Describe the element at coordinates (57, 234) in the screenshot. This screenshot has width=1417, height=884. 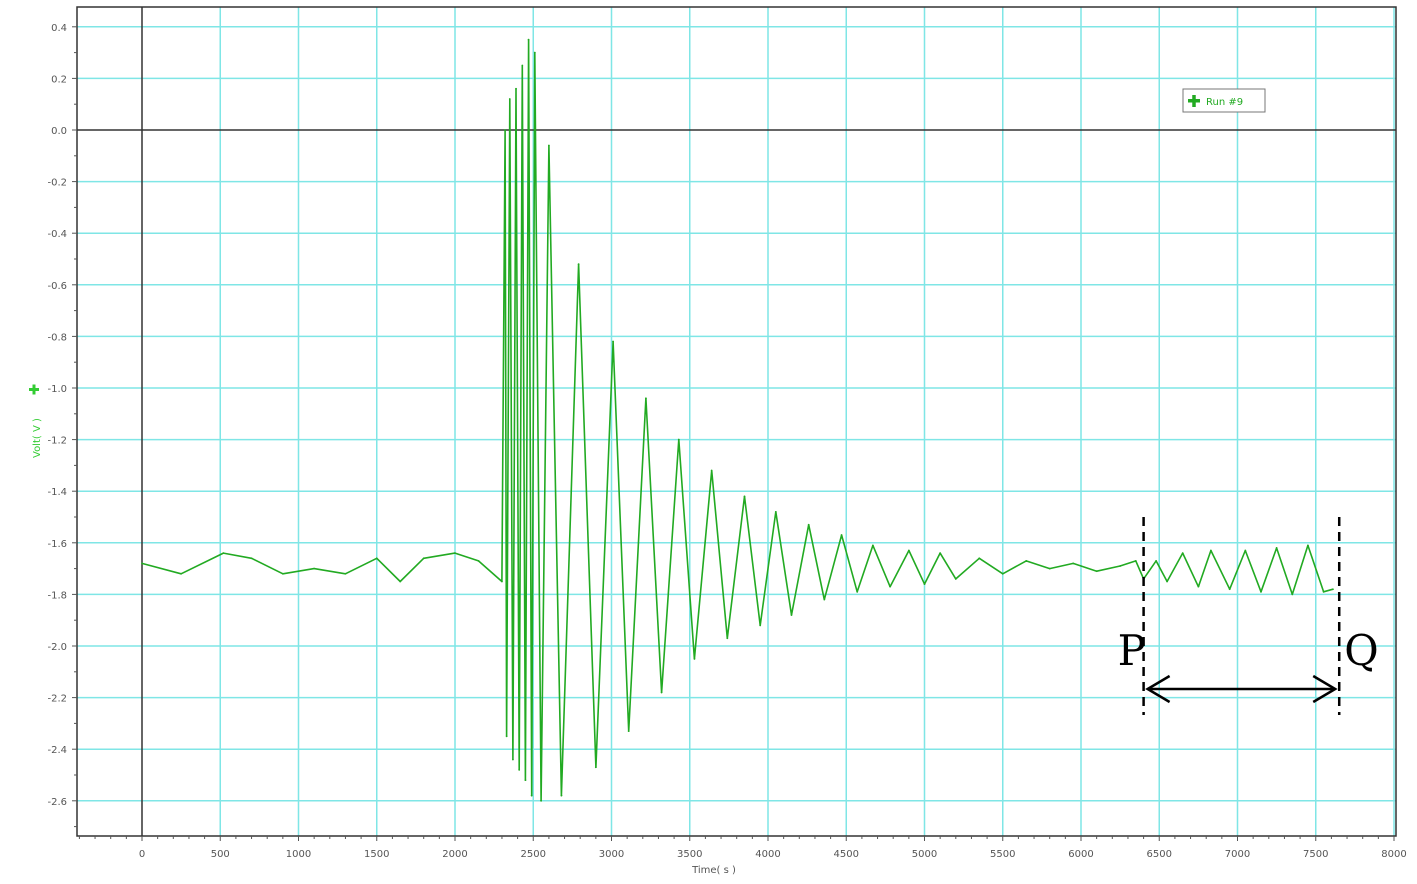
I see `y-tick-label: -0.4` at that location.